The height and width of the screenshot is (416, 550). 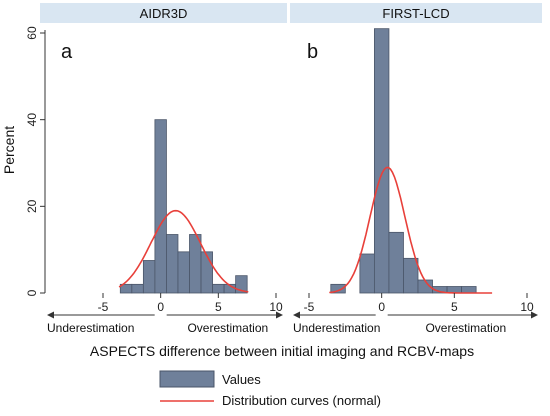 I want to click on strip-label: AIDR3D, so click(x=164, y=13).